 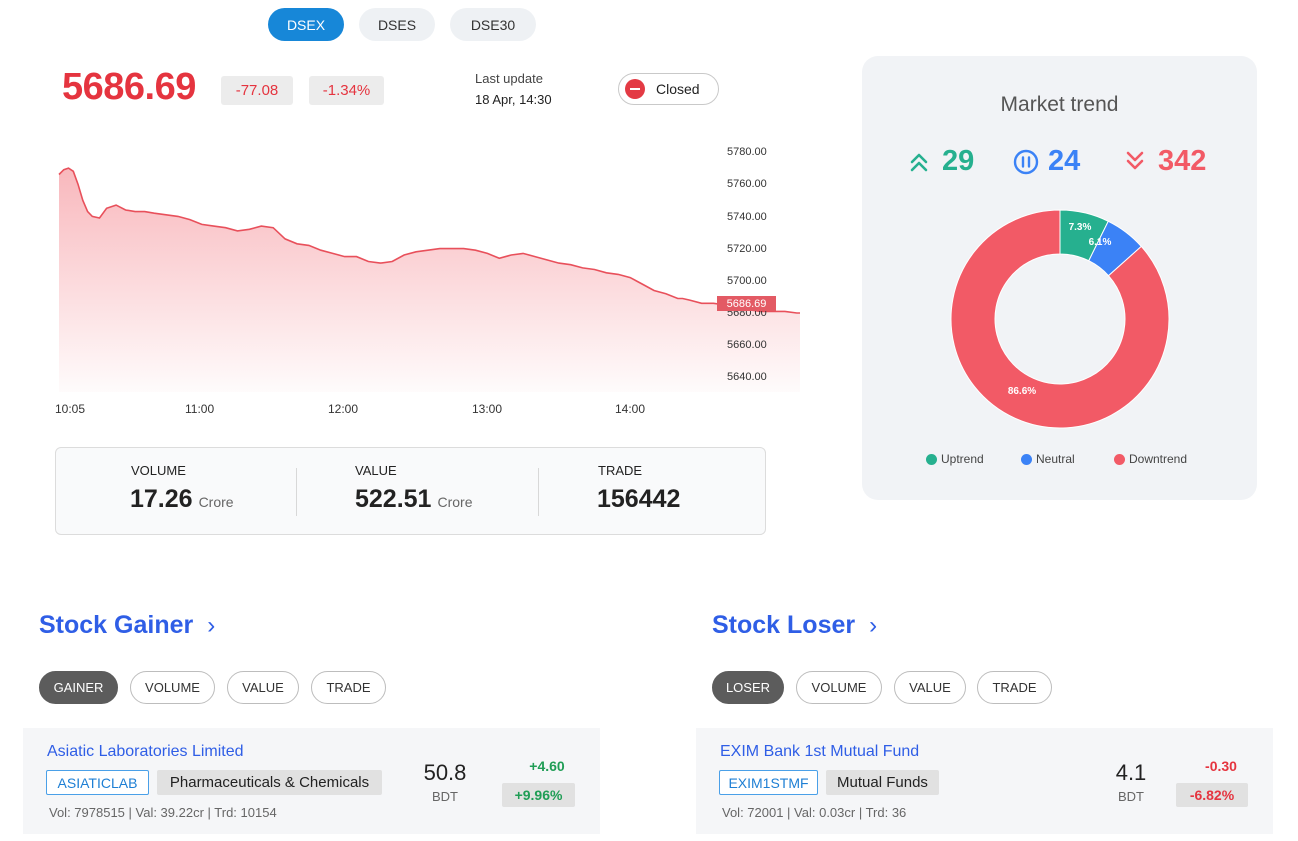 I want to click on donut-label: 86.6%, so click(x=1022, y=391).